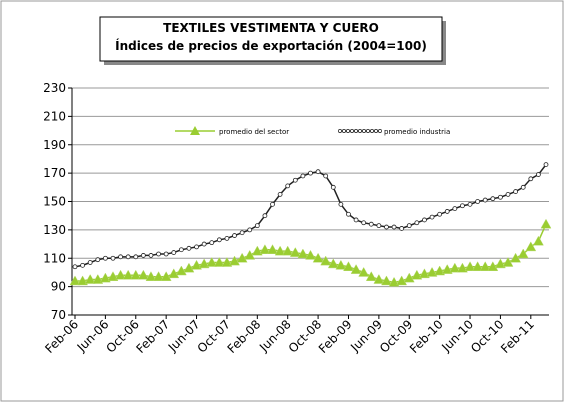 Image resolution: width=565 pixels, height=403 pixels. What do you see at coordinates (254, 132) in the screenshot?
I see `legend-label: promedio del sector` at bounding box center [254, 132].